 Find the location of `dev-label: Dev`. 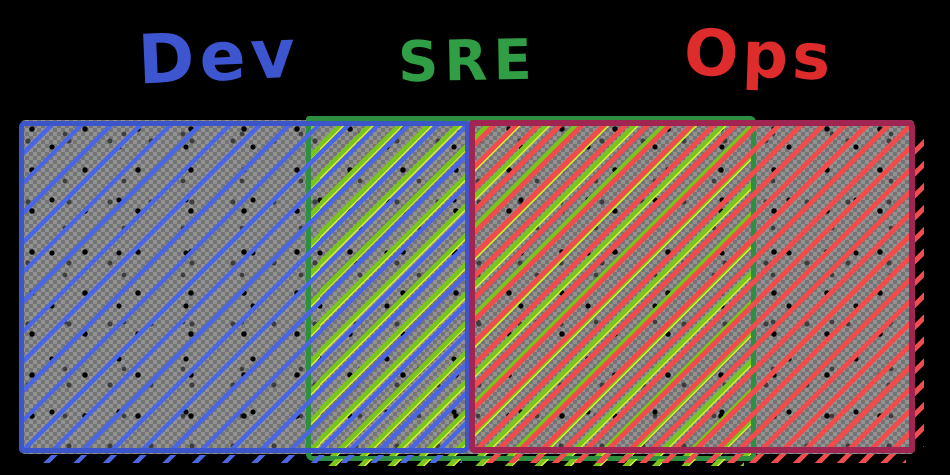

dev-label: Dev is located at coordinates (219, 57).